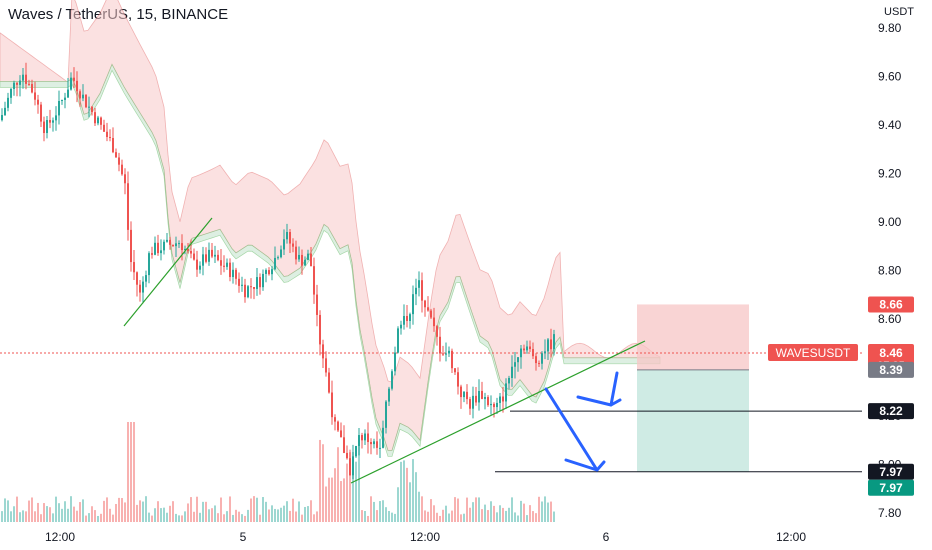 This screenshot has height=550, width=932. Describe the element at coordinates (890, 125) in the screenshot. I see `y-tick-label: 9.40` at that location.